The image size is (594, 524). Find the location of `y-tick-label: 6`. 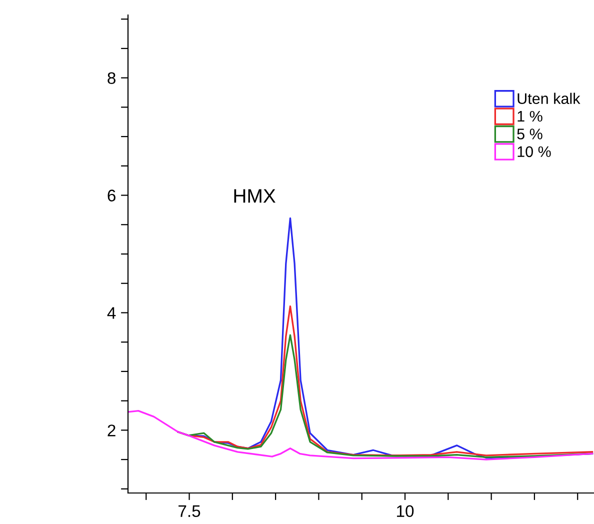

y-tick-label: 6 is located at coordinates (112, 196).